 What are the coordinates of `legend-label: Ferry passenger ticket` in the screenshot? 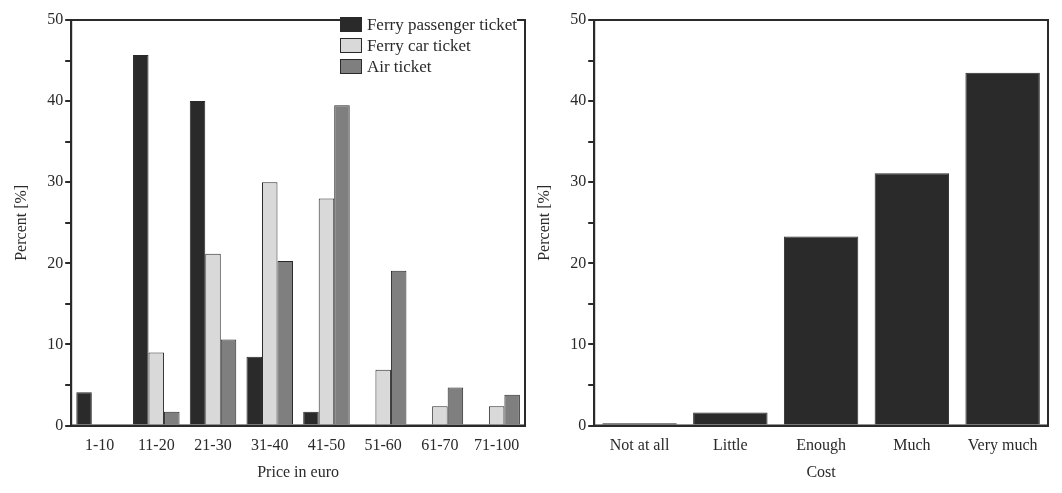 It's located at (441, 24).